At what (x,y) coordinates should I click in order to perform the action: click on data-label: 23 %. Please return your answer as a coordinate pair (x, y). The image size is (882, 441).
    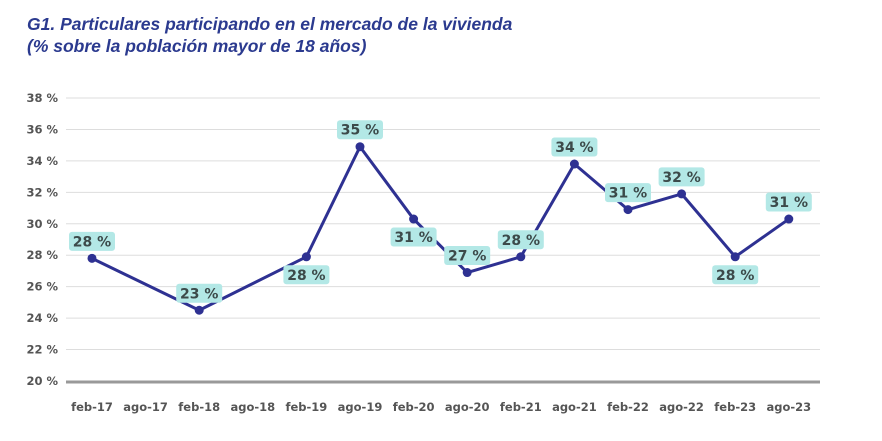
    Looking at the image, I should click on (199, 294).